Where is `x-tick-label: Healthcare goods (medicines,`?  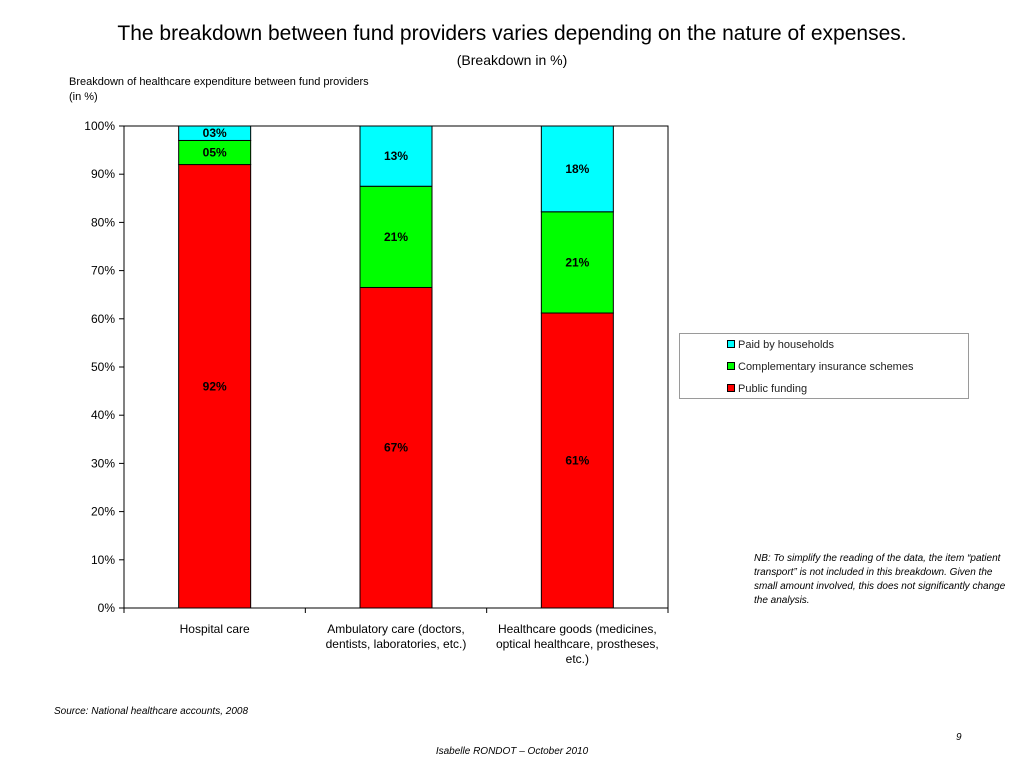
x-tick-label: Healthcare goods (medicines, is located at coordinates (577, 629).